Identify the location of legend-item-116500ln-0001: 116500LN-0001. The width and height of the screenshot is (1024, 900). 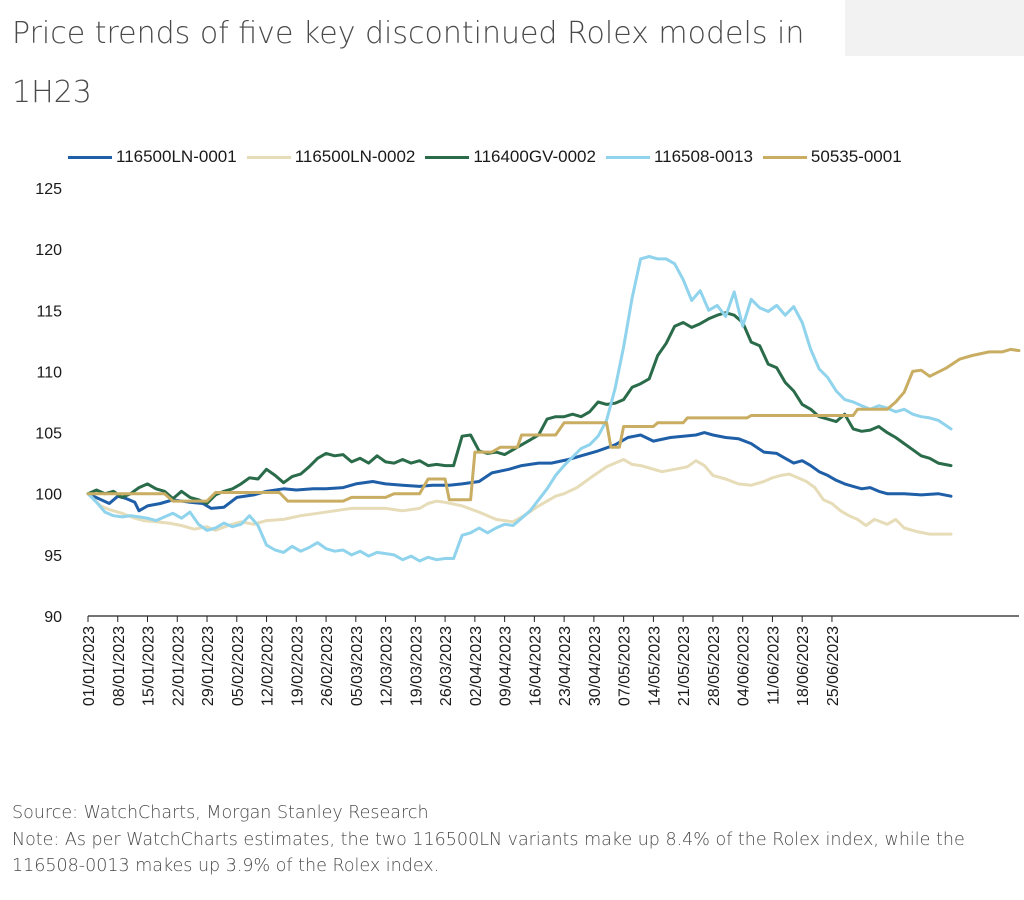
(152, 157).